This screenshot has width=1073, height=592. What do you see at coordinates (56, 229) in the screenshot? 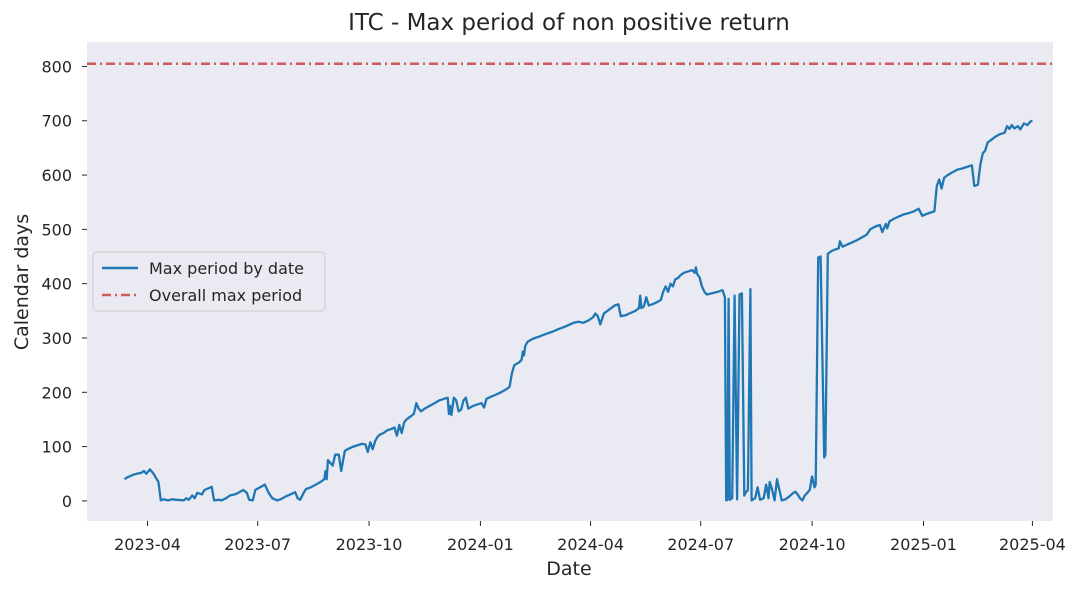
I see `y-tick-label: 500` at bounding box center [56, 229].